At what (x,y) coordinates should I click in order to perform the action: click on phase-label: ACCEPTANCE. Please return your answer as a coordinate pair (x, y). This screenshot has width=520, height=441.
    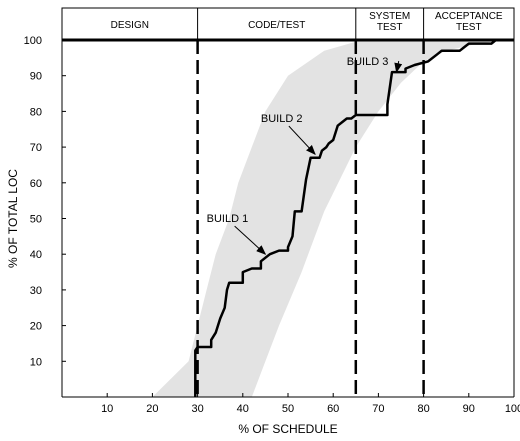
    Looking at the image, I should click on (469, 16).